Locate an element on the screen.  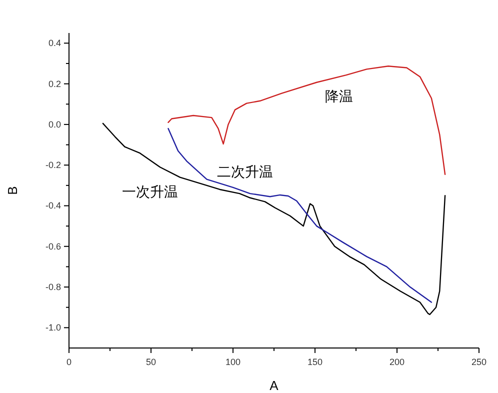
y-tick-label: -1.0 is located at coordinates (53, 327).